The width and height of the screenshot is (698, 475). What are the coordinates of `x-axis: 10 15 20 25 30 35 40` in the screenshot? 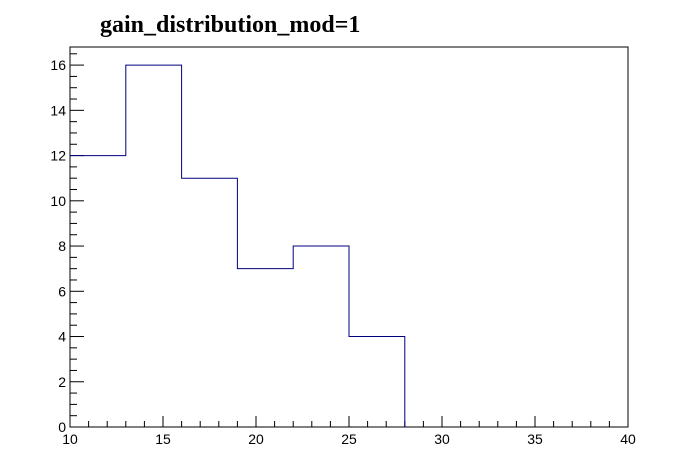 It's located at (349, 431).